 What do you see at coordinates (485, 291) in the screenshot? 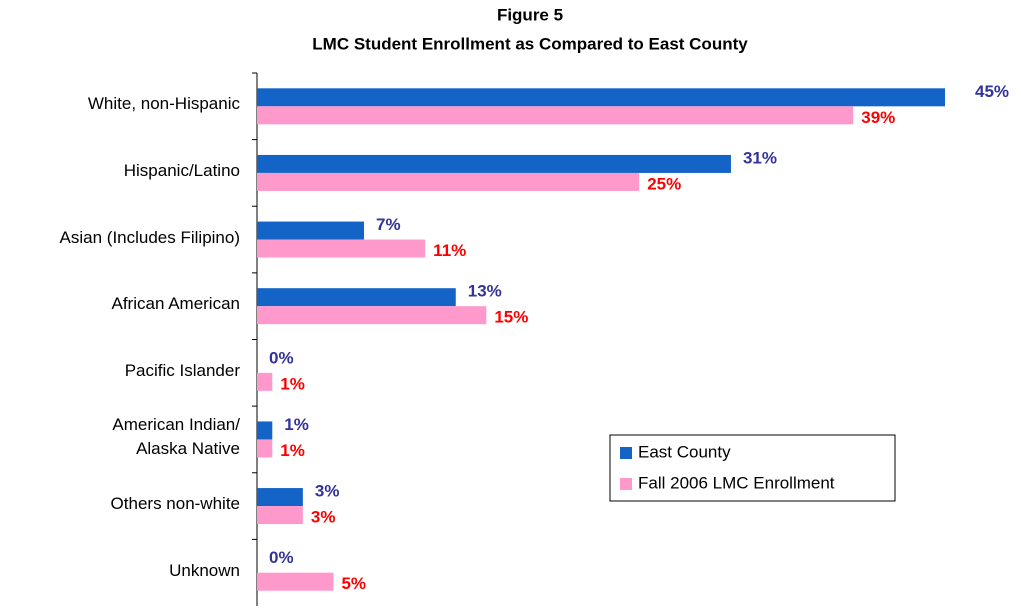
I see `data-label: 13%` at bounding box center [485, 291].